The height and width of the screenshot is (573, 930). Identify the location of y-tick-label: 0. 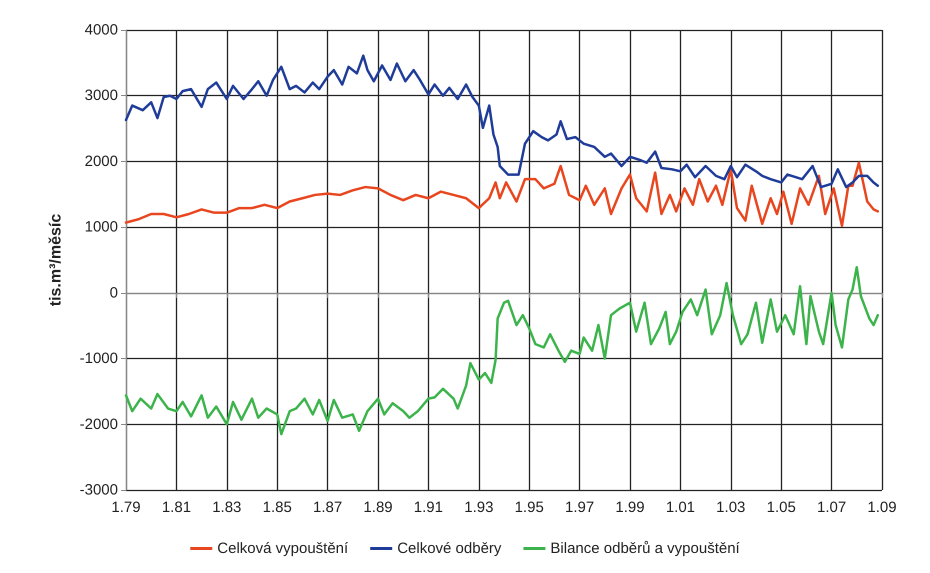
(114, 293).